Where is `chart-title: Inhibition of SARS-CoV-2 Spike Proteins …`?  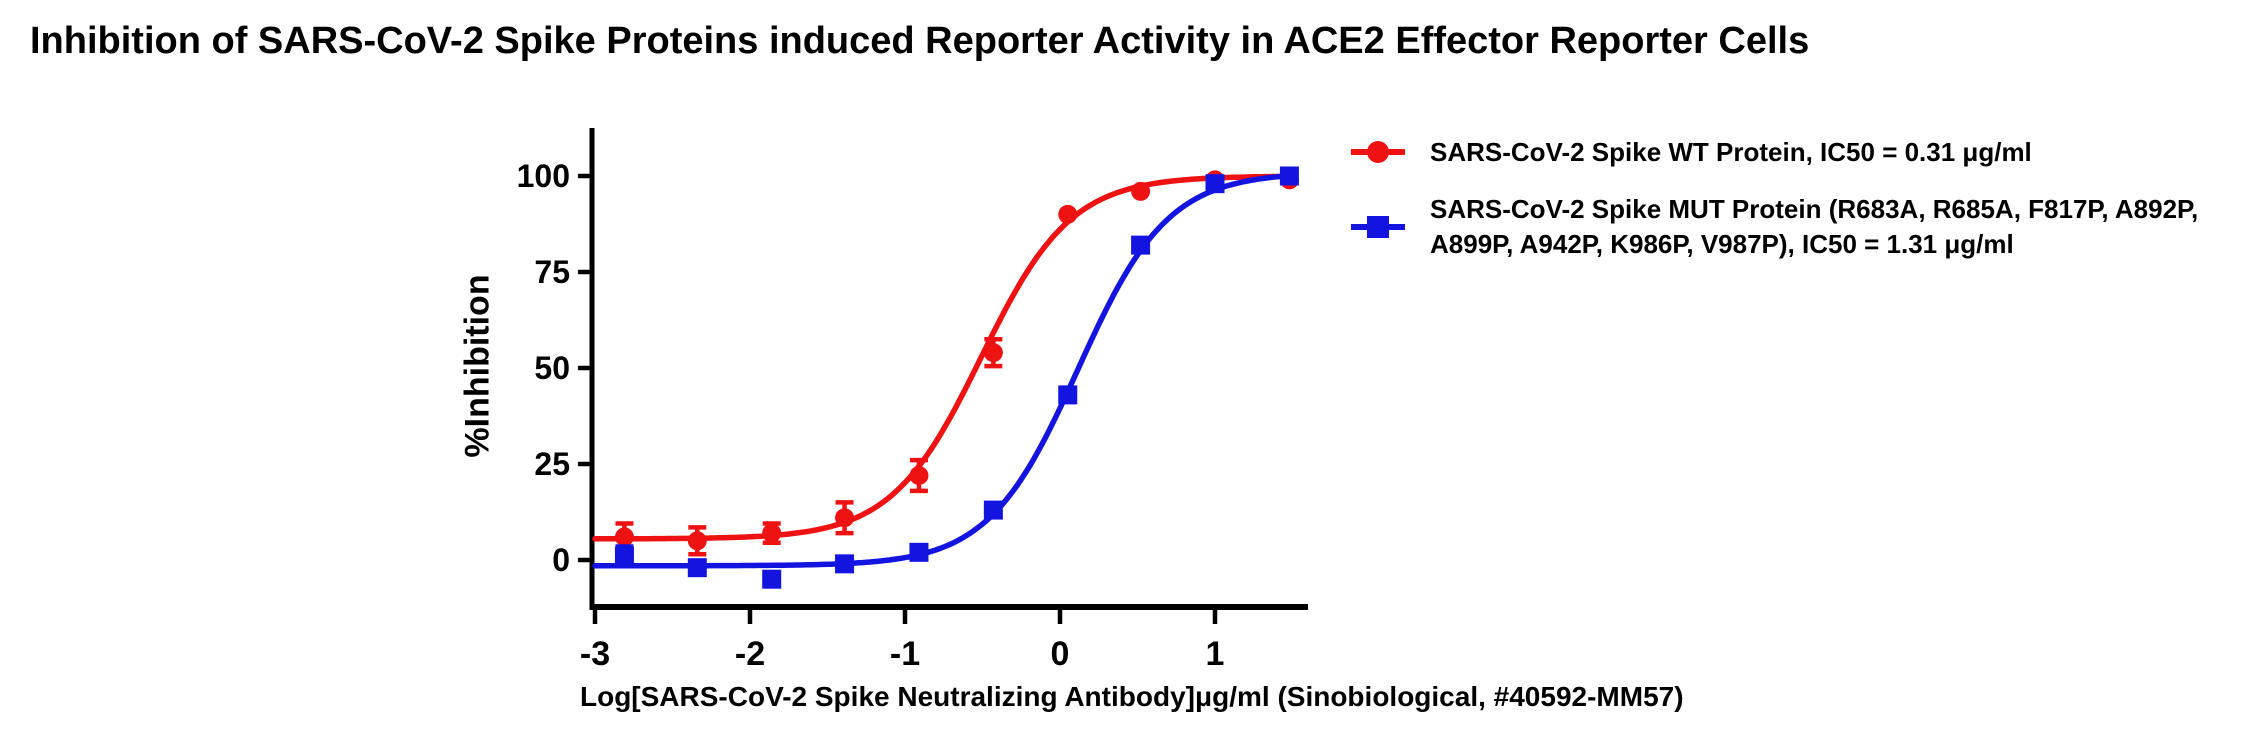 chart-title: Inhibition of SARS-CoV-2 Spike Proteins … is located at coordinates (920, 41).